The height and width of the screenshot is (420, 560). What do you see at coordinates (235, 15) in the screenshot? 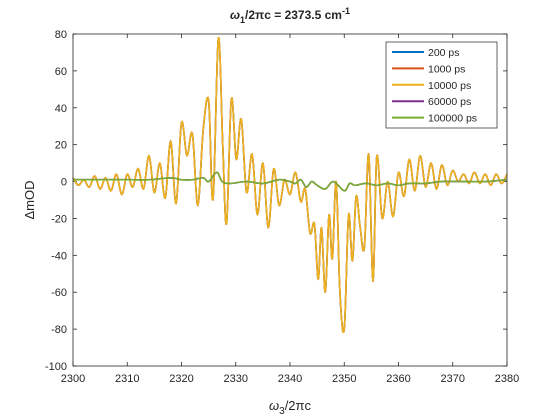
I see `chart-title-symbol: ω` at bounding box center [235, 15].